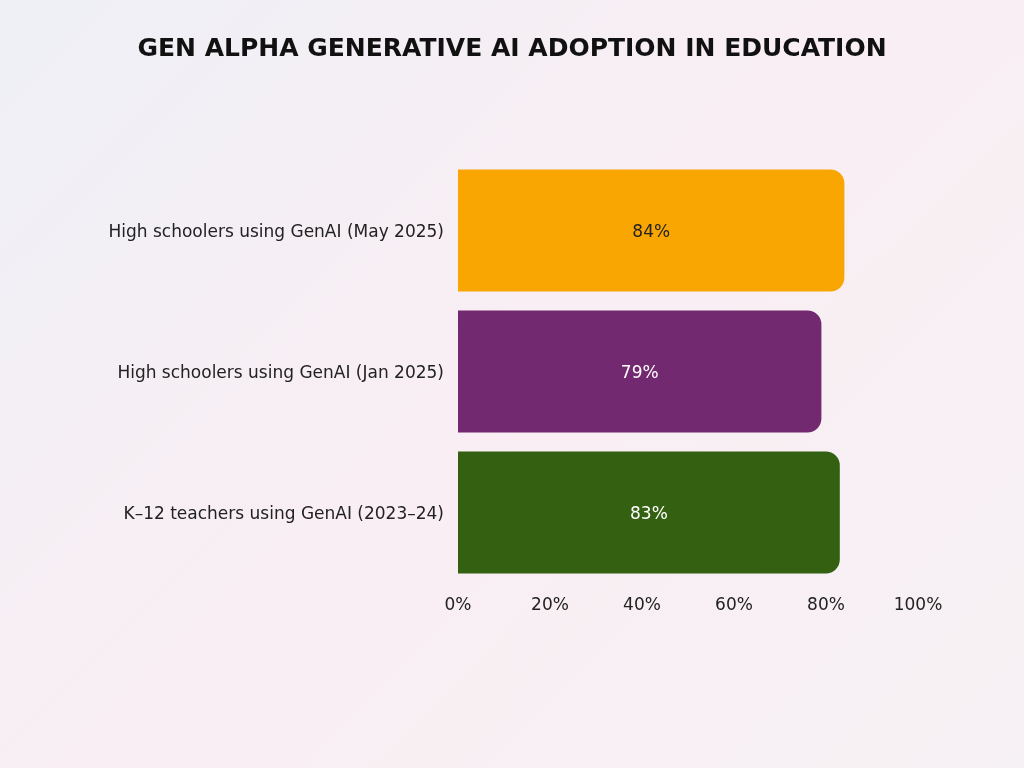  Describe the element at coordinates (642, 603) in the screenshot. I see `x-tick-label: 40%` at that location.